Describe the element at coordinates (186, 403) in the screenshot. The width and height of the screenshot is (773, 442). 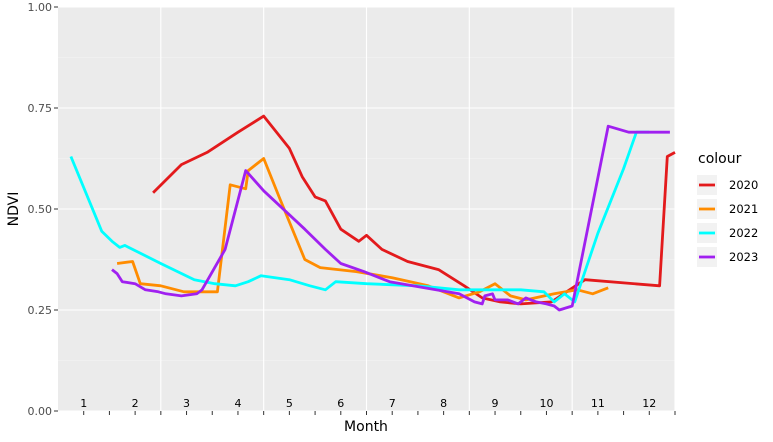
I see `month-label: 3` at that location.